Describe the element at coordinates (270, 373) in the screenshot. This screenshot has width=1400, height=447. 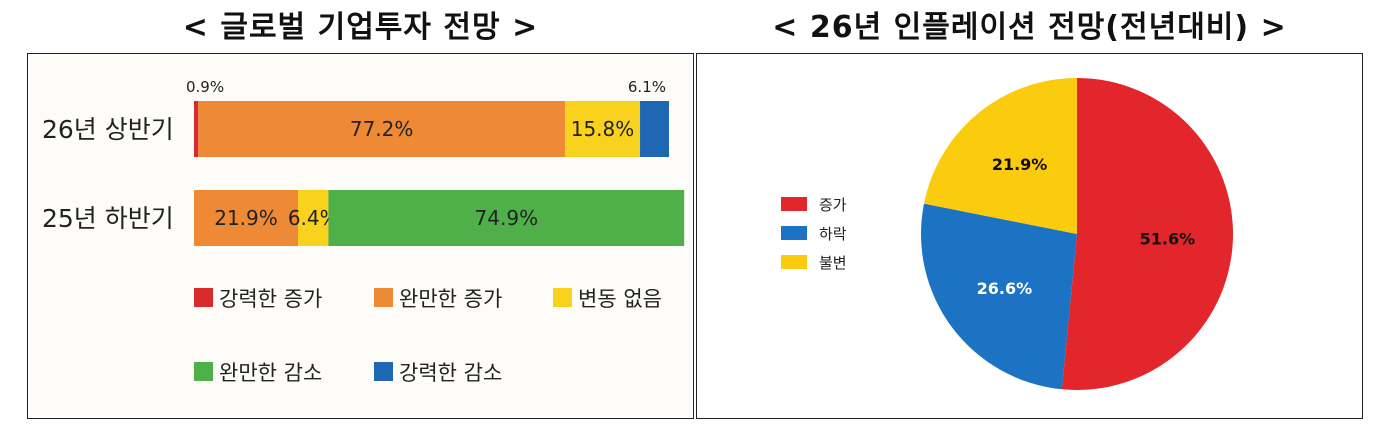
I see `legend-label-완만한-감소: 완만한 감소` at that location.